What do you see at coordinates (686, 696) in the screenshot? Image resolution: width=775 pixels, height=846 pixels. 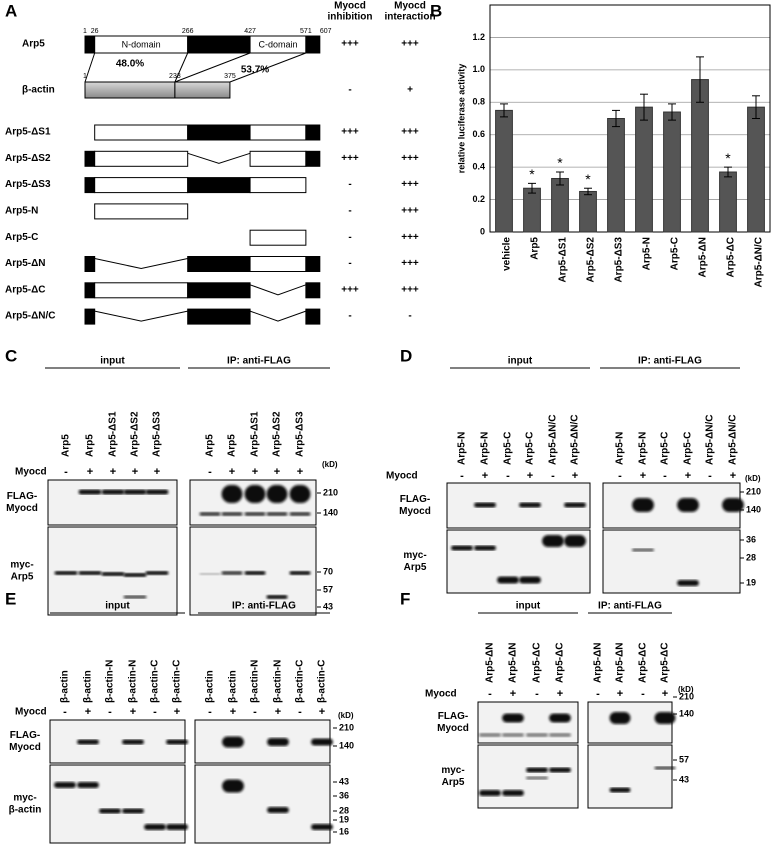 I see `size-marker: 210` at bounding box center [686, 696].